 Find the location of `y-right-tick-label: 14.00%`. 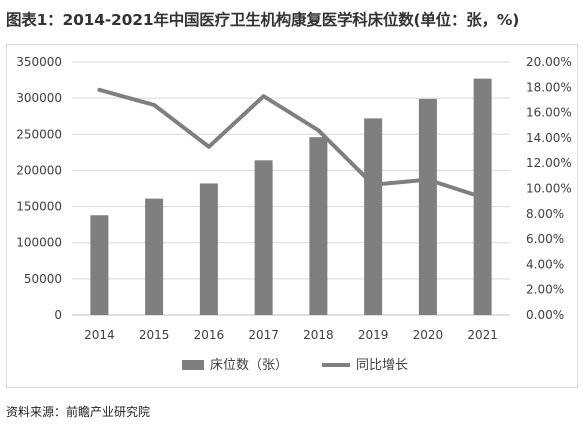

y-right-tick-label: 14.00% is located at coordinates (549, 138).